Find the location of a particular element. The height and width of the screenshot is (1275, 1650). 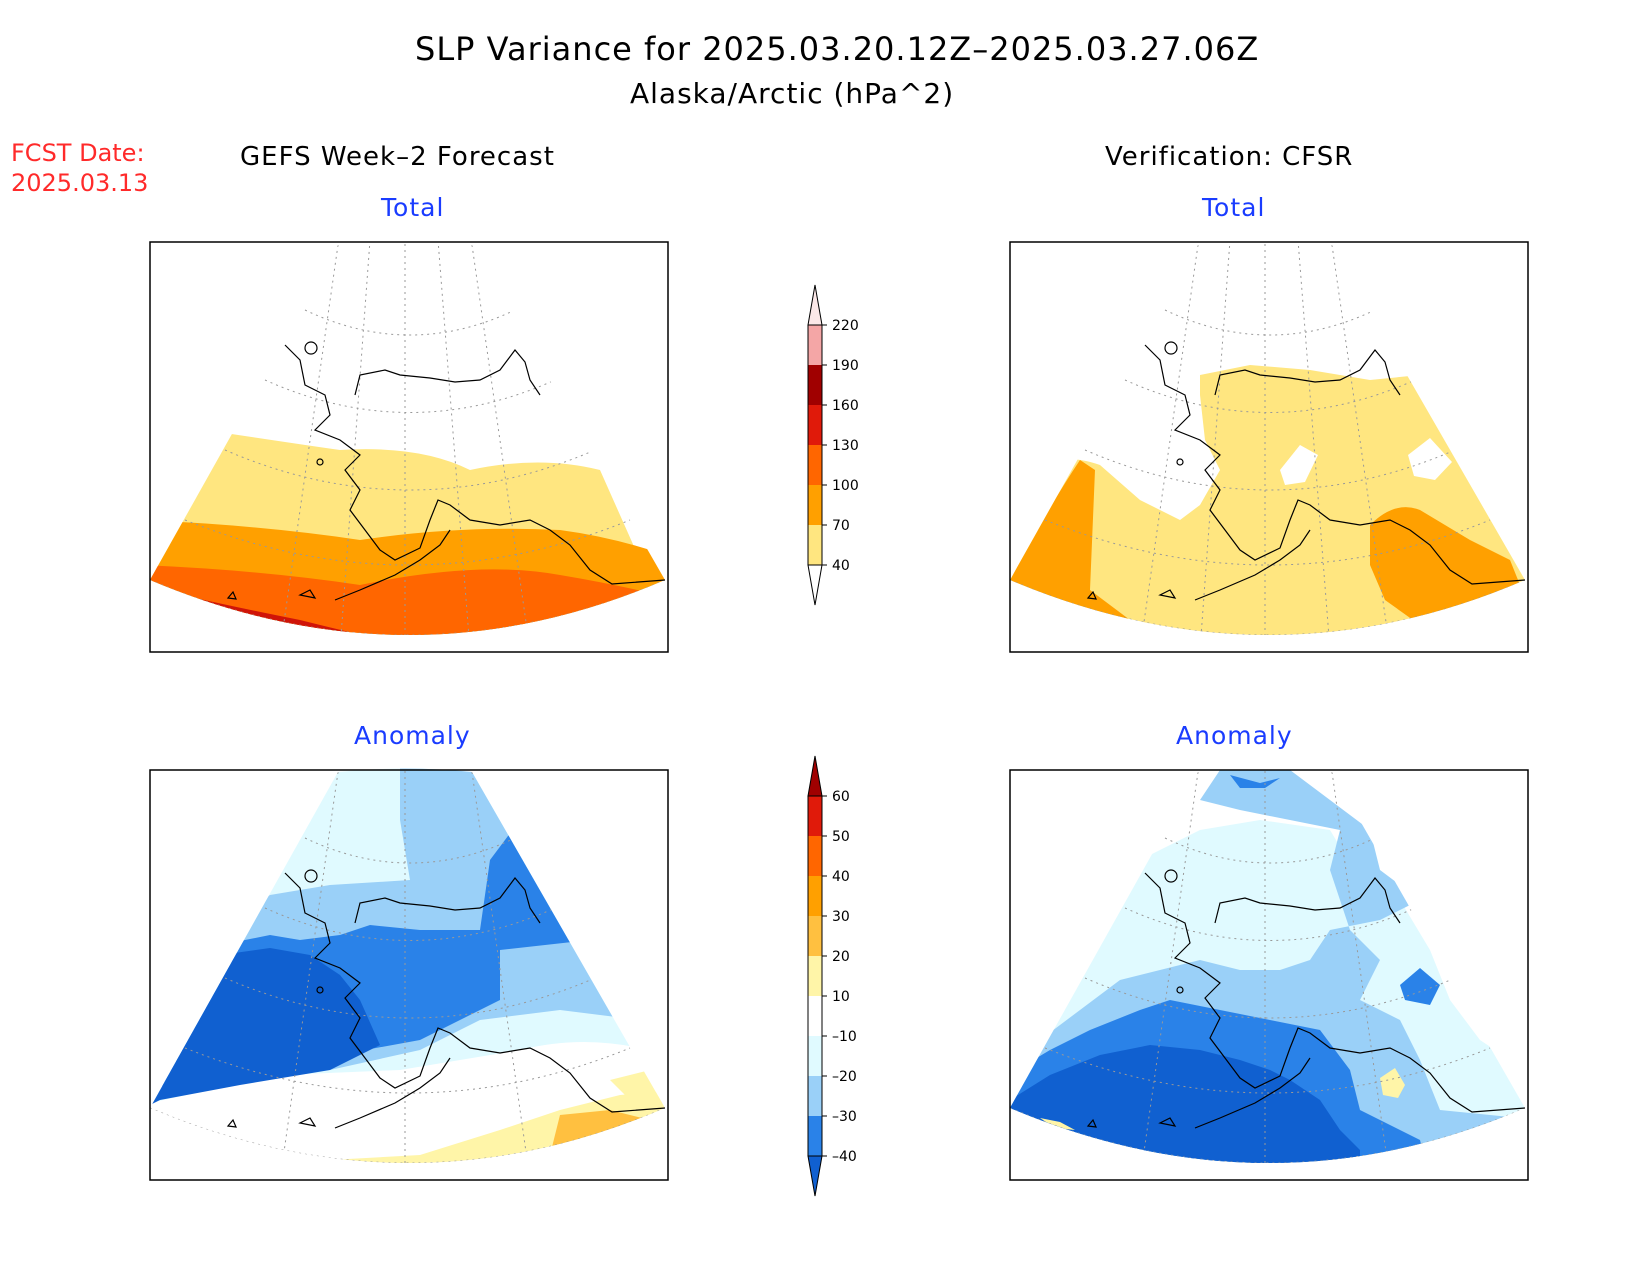

colorbar-anomaly-tick-label: –10 is located at coordinates (844, 1037).